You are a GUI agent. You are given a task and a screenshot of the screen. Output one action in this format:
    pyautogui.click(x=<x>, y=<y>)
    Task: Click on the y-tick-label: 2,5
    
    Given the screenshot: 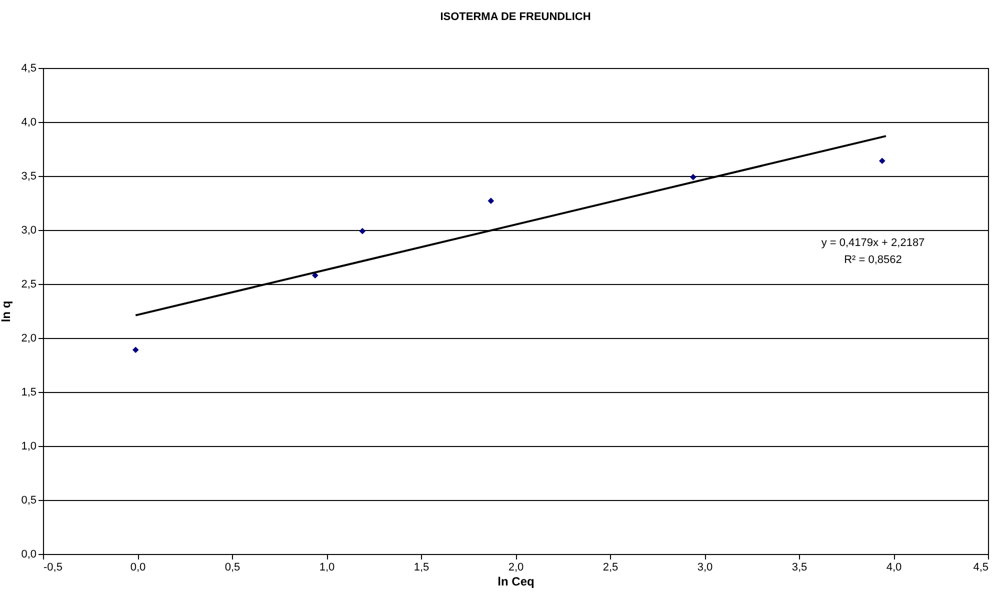 What is the action you would take?
    pyautogui.click(x=28, y=284)
    